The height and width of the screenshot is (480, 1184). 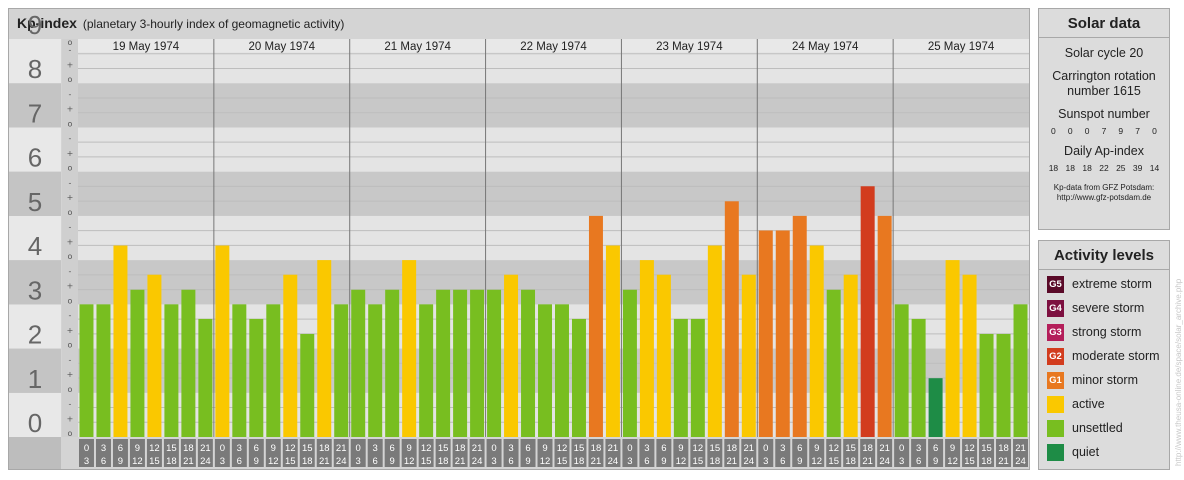 I want to click on ap-value: 22, so click(x=1104, y=168).